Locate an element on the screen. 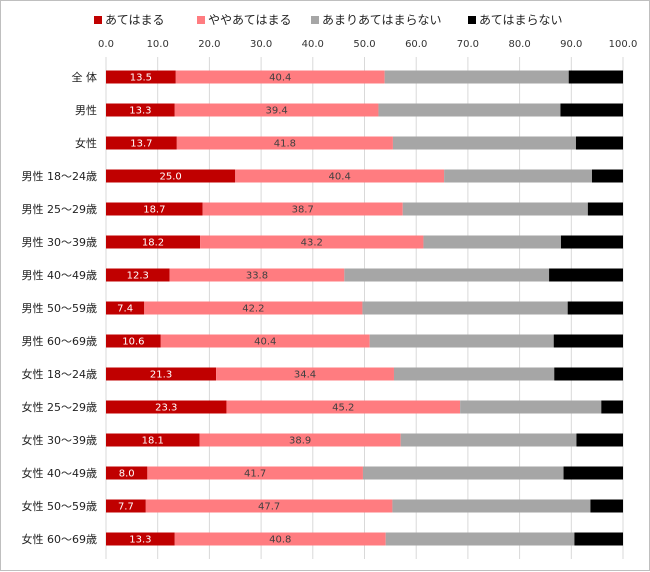  data-label: 7.7 is located at coordinates (126, 507).